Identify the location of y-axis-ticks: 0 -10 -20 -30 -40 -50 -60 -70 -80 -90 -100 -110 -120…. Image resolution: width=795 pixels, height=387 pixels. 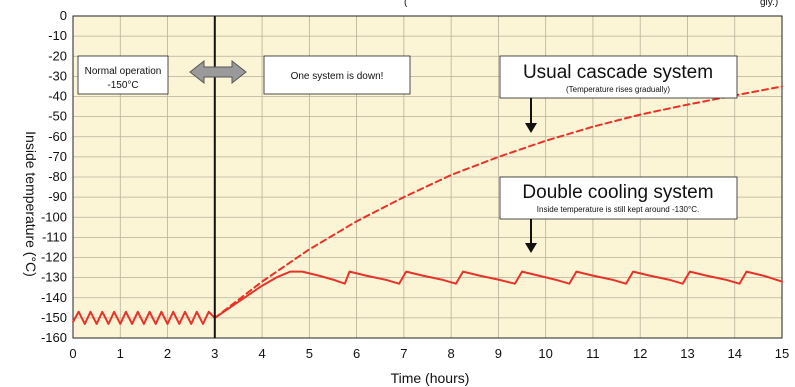
(54, 176).